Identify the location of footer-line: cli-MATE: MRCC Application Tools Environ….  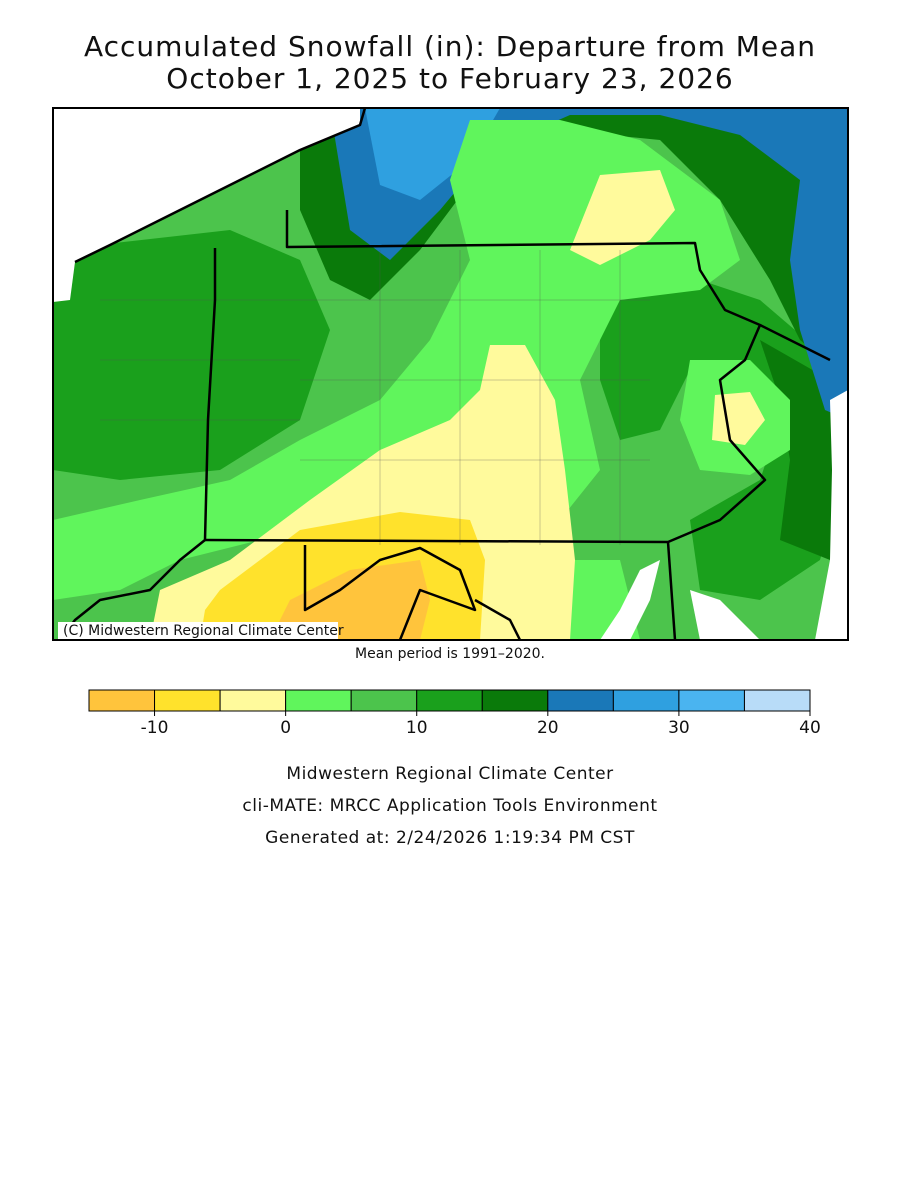
(449, 806).